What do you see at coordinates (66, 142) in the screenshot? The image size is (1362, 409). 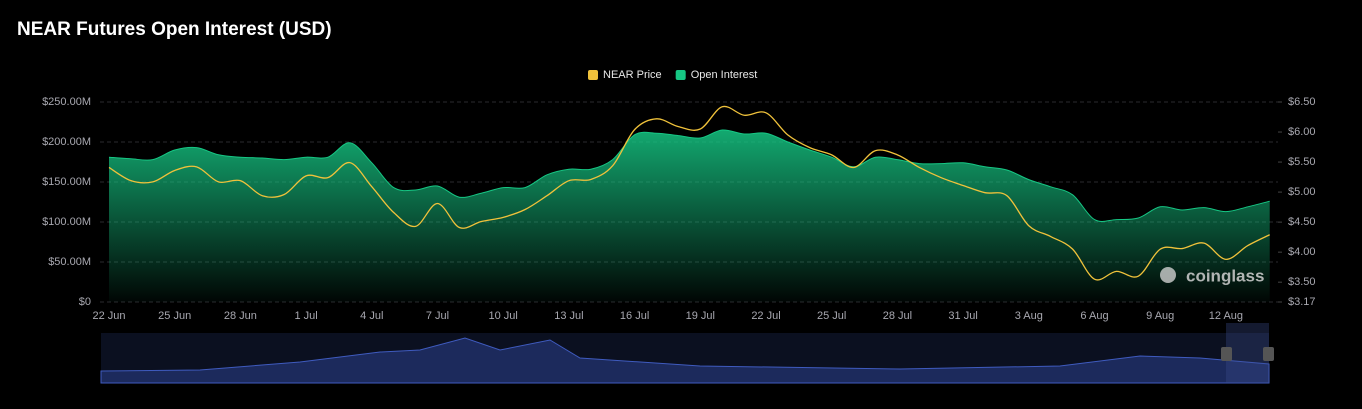 I see `y-tick-label: $200.00M` at bounding box center [66, 142].